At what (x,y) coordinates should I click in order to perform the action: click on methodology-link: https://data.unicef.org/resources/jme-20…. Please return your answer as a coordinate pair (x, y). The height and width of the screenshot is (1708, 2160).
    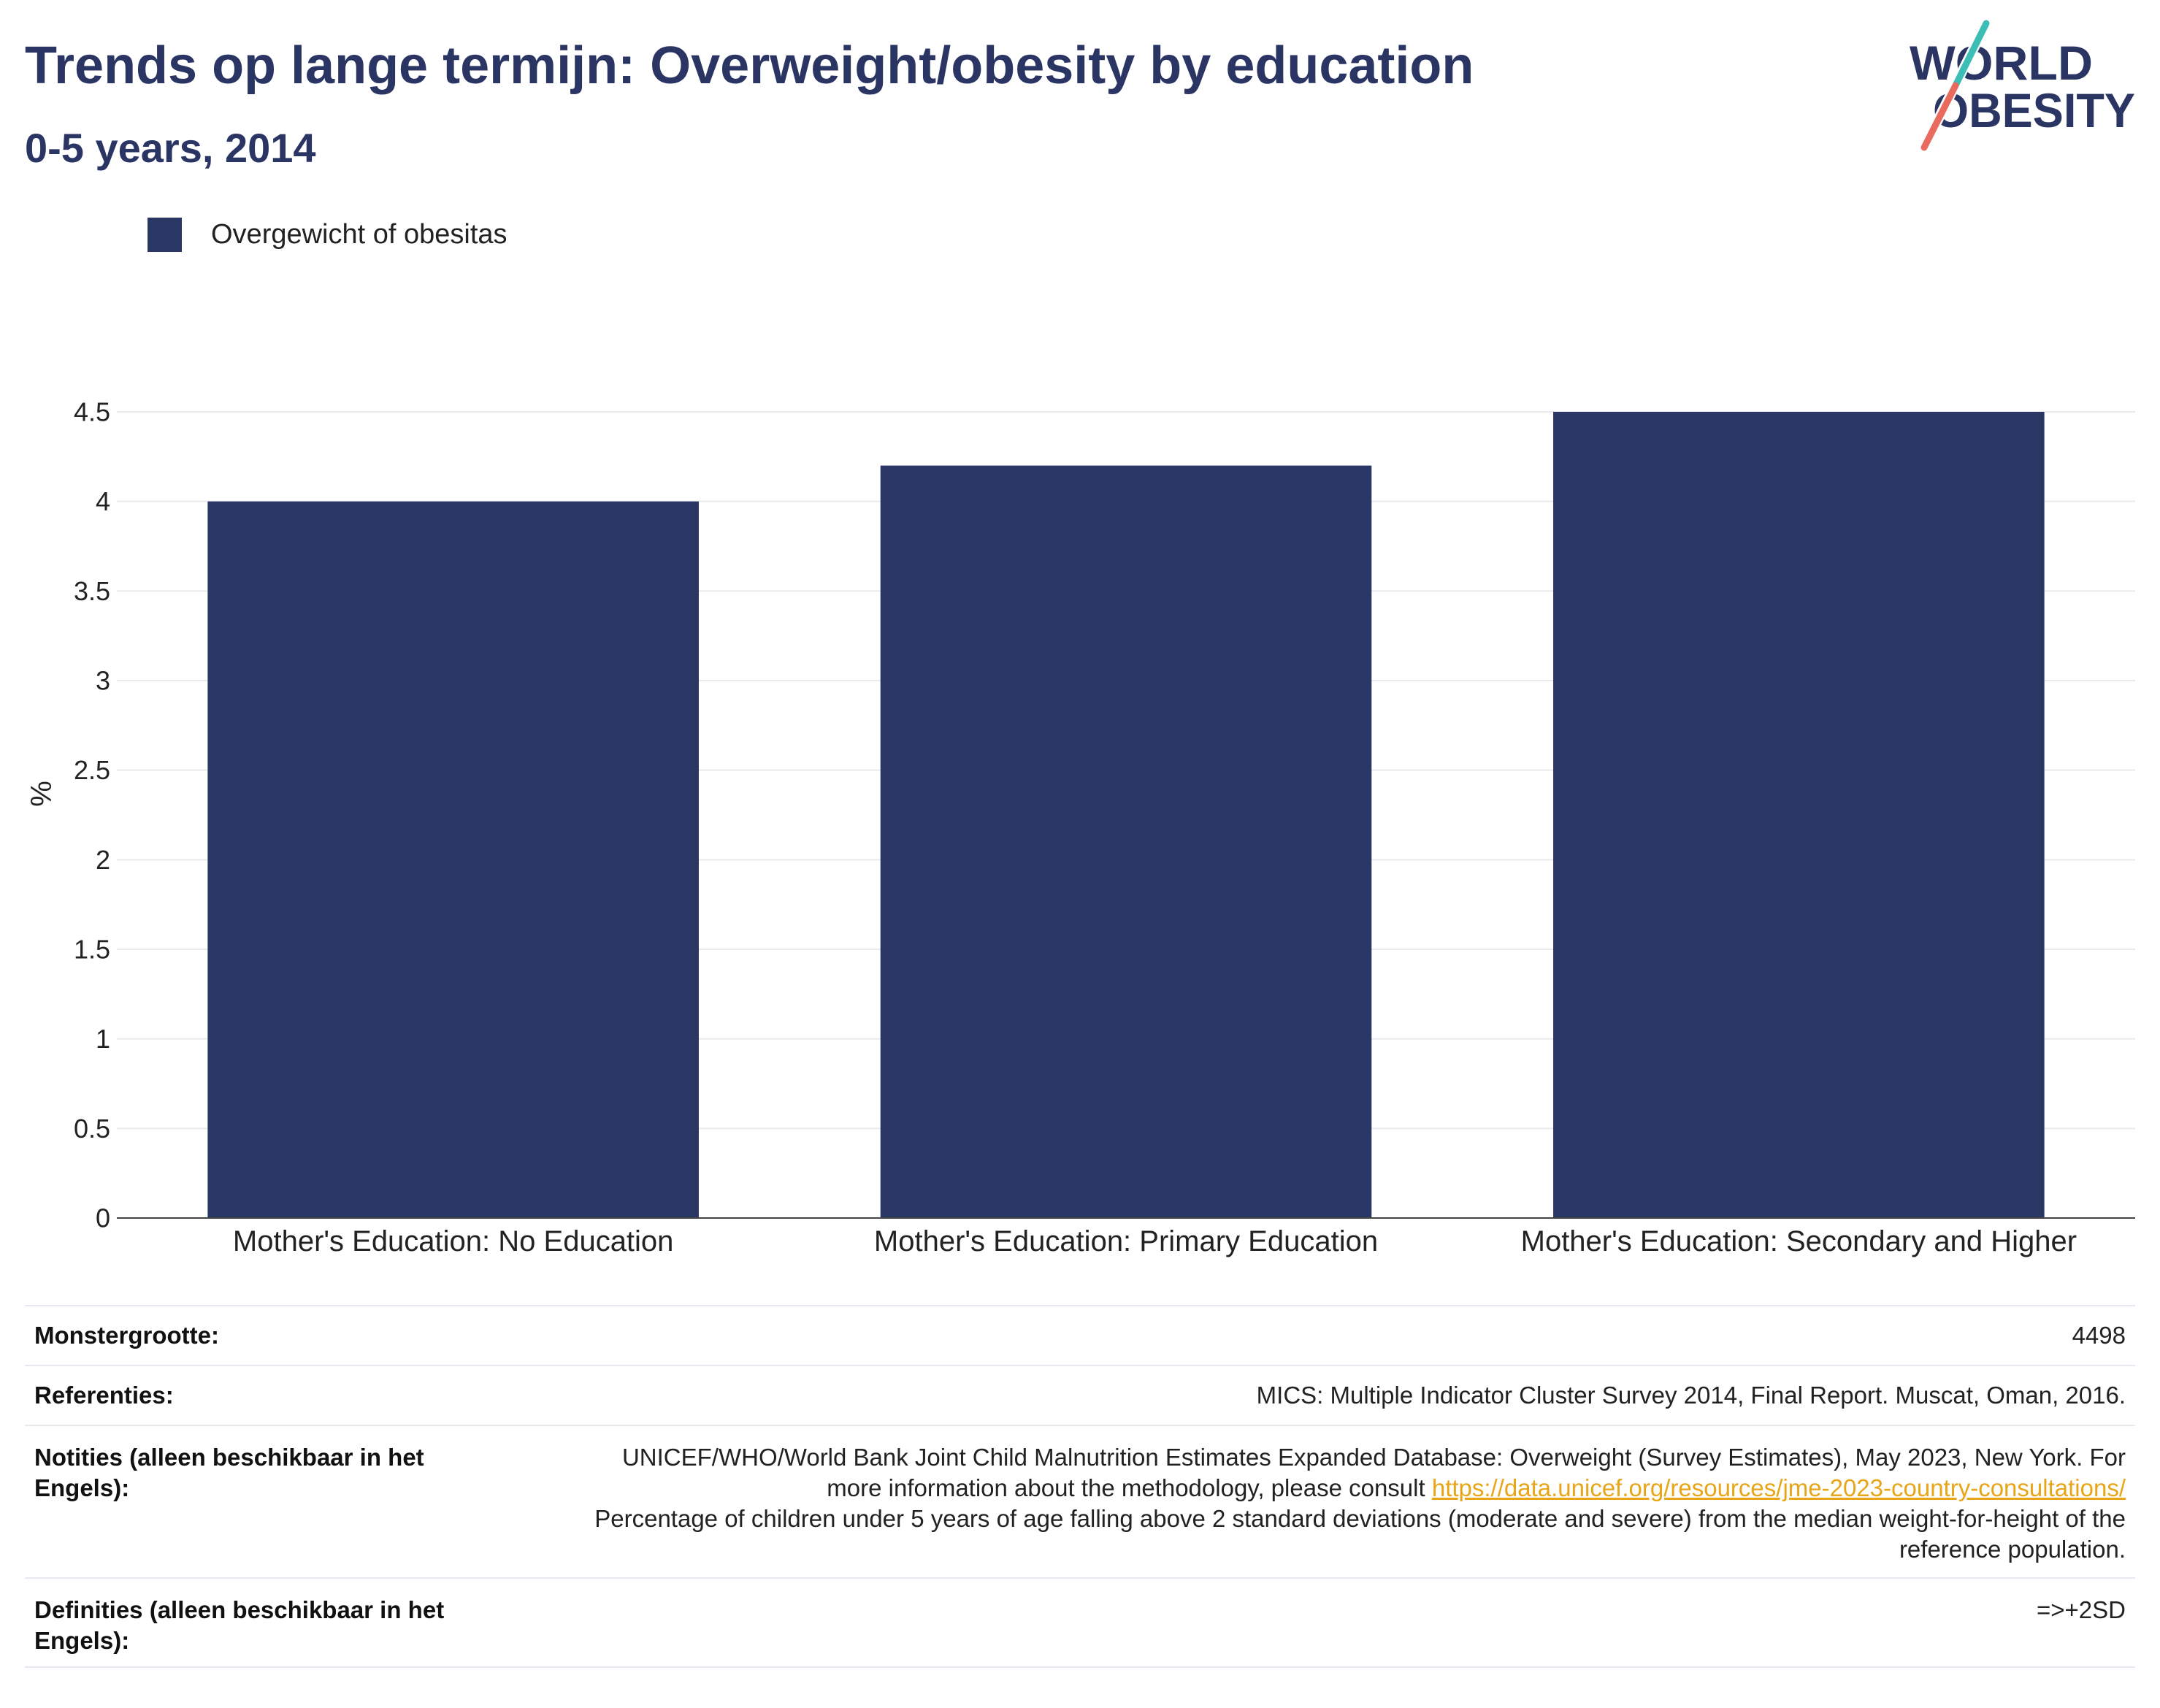
    Looking at the image, I should click on (1778, 1487).